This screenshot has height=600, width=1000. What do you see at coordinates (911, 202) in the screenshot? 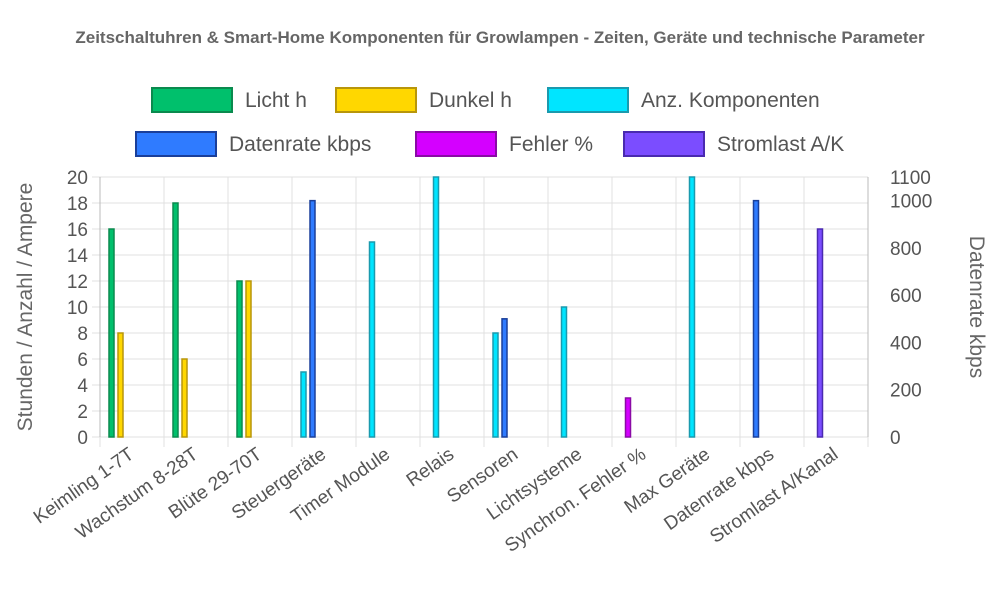
I see `y-tick-right: 1000` at bounding box center [911, 202].